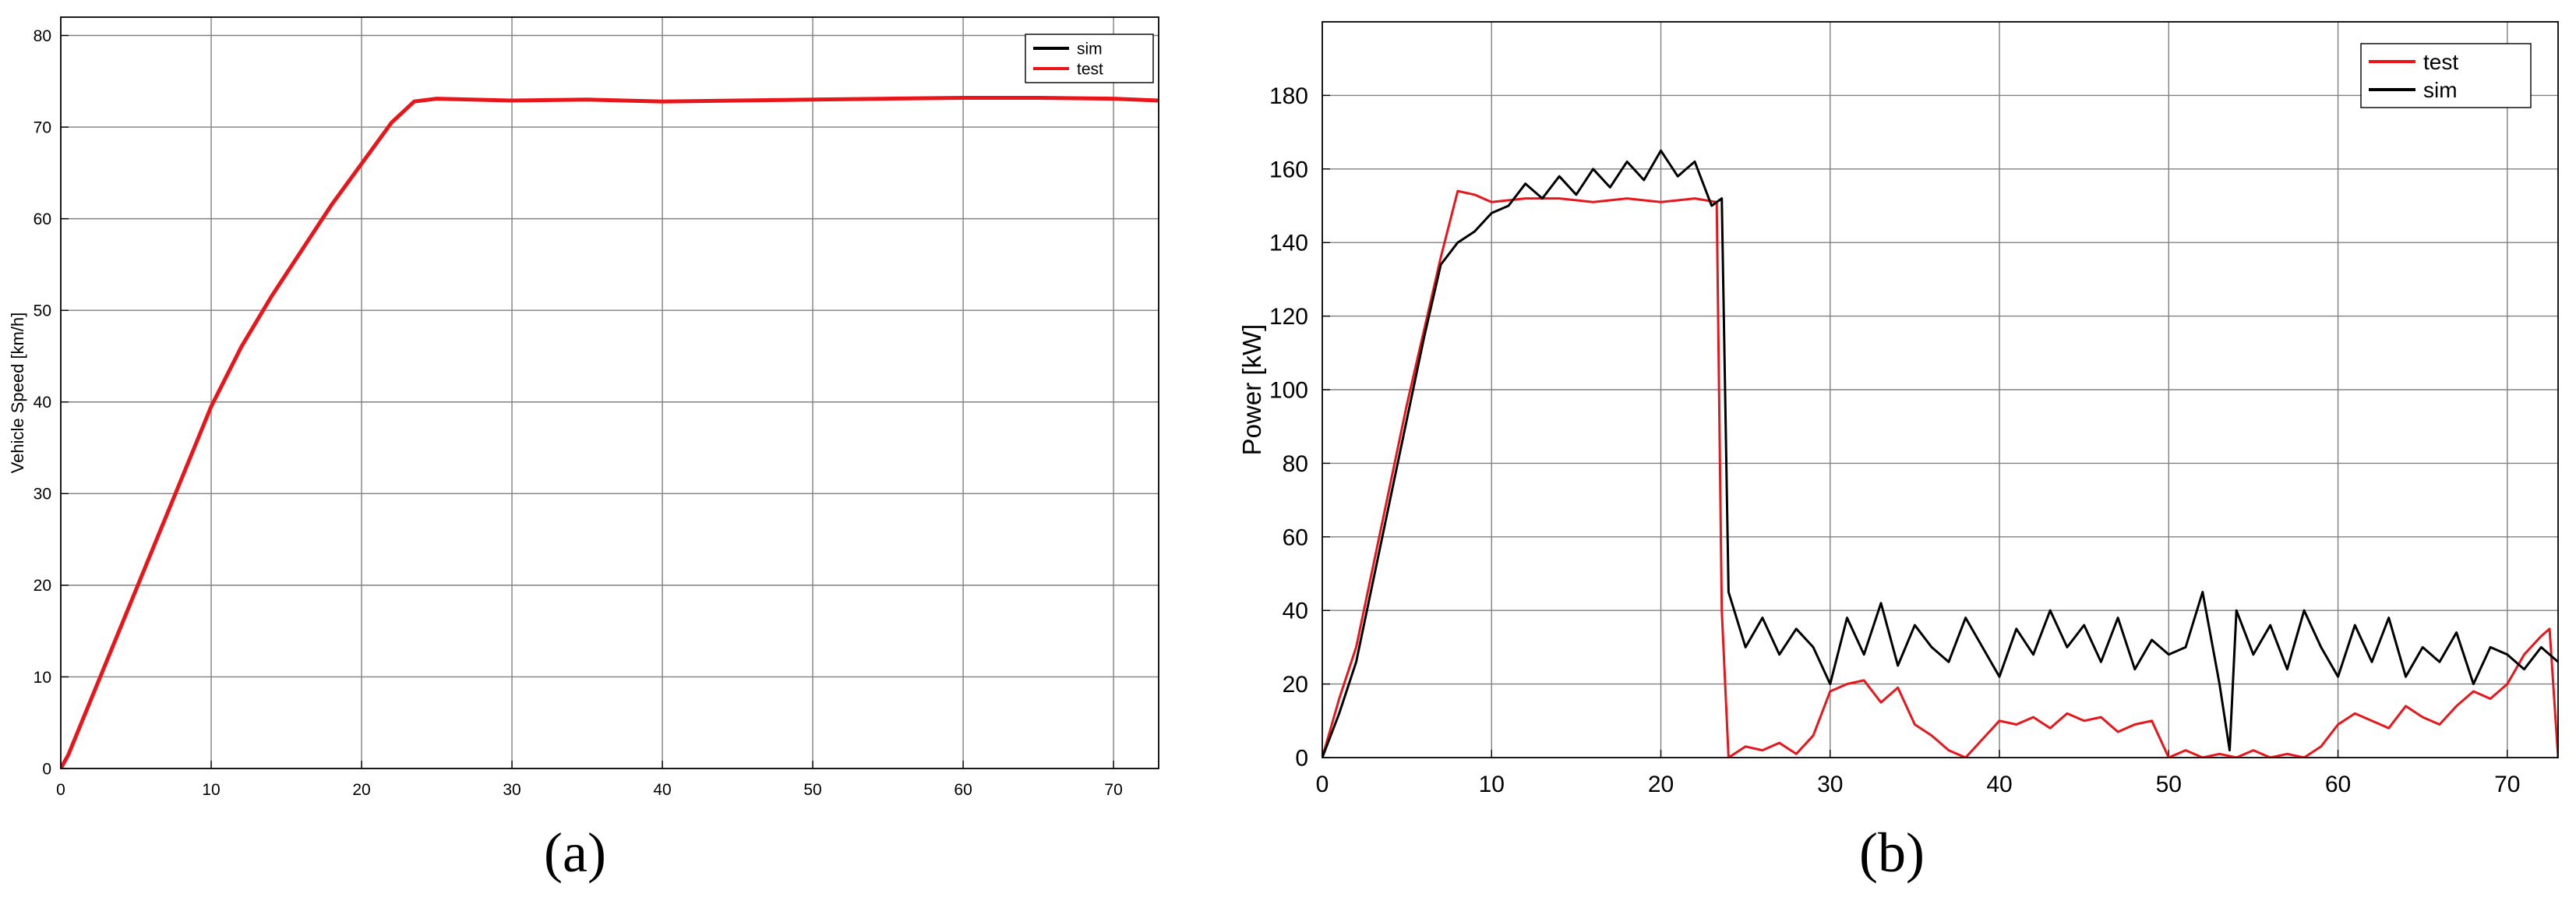 This screenshot has width=2576, height=901. I want to click on y-tick-label: 100, so click(1288, 391).